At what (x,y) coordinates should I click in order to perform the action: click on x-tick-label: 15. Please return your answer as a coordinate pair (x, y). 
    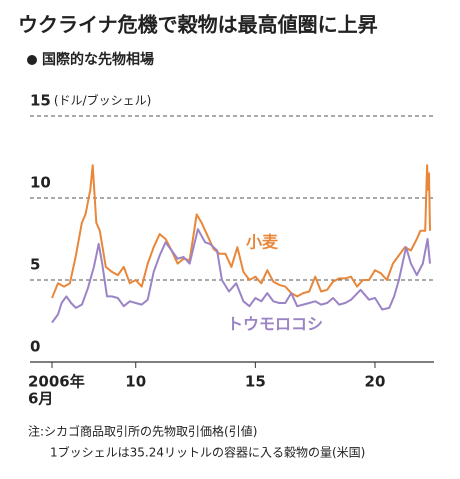
    Looking at the image, I should click on (255, 382).